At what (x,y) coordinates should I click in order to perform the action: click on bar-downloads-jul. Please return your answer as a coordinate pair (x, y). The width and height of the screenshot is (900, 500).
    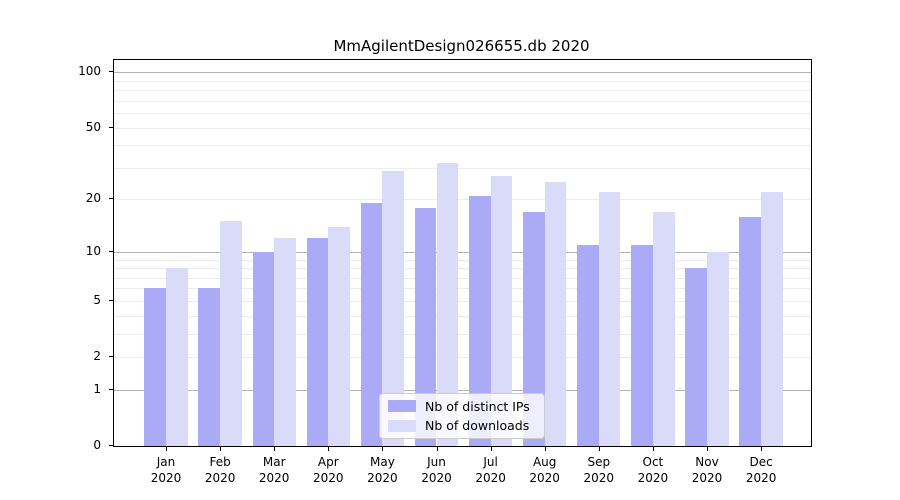
    Looking at the image, I should click on (501, 311).